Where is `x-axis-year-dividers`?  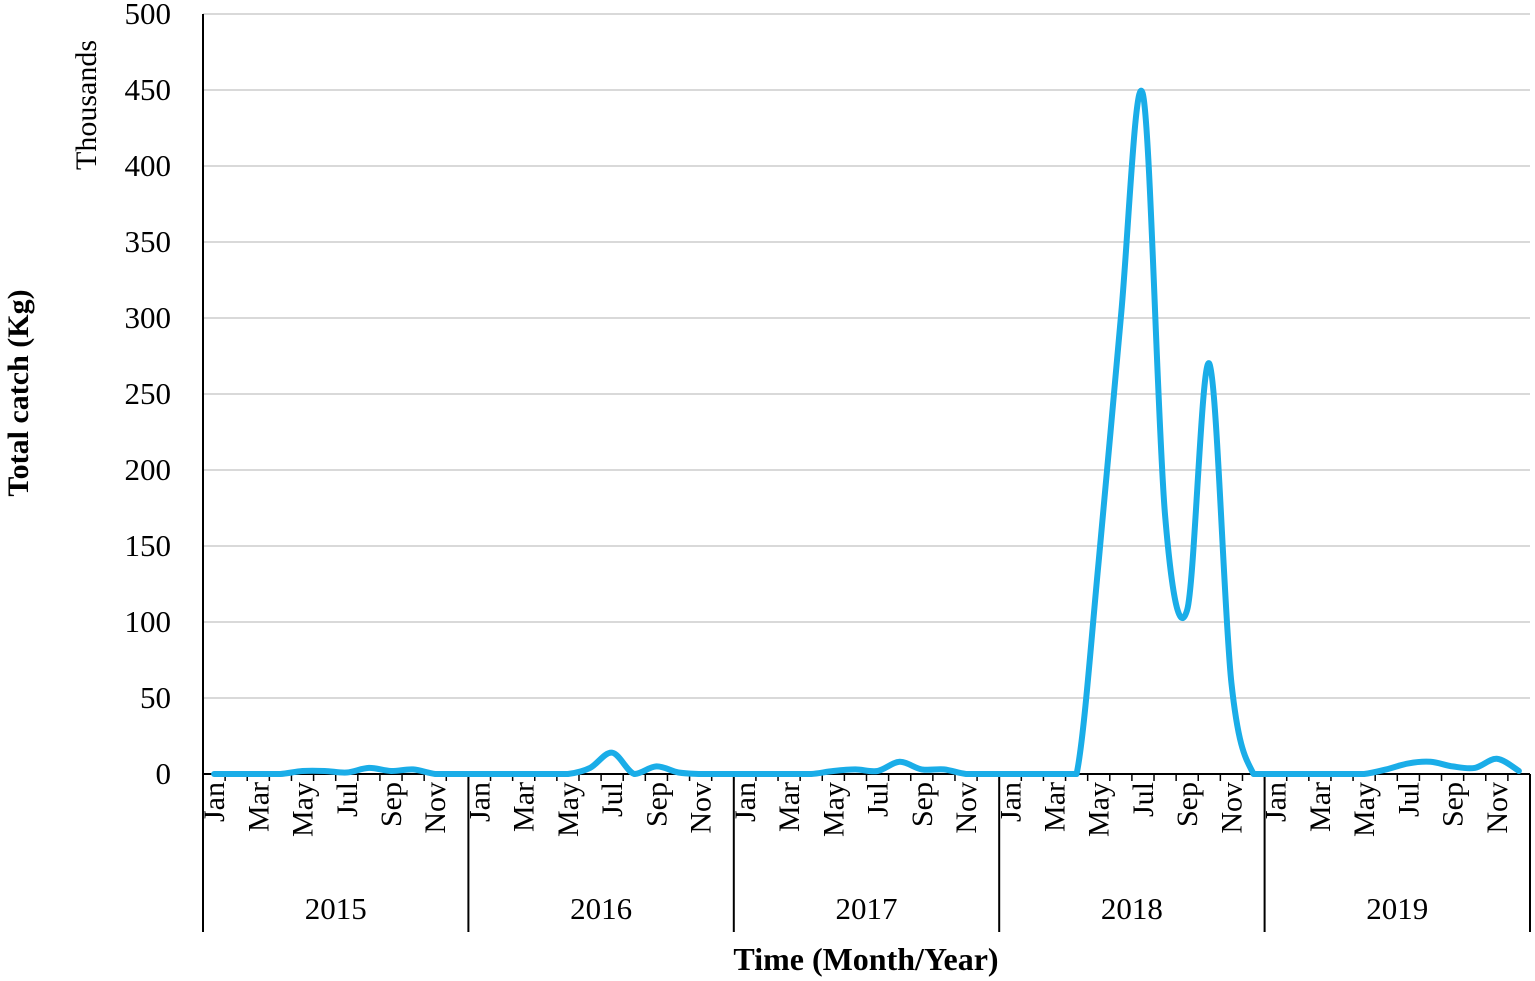
x-axis-year-dividers is located at coordinates (866, 853).